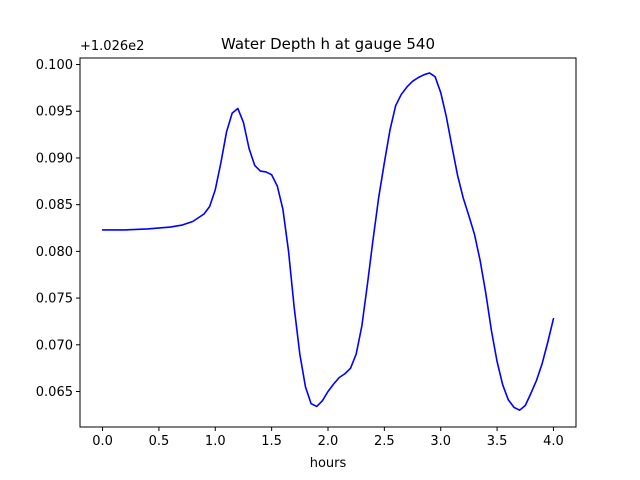 The height and width of the screenshot is (480, 640). I want to click on y-tick-label: 0.090, so click(54, 158).